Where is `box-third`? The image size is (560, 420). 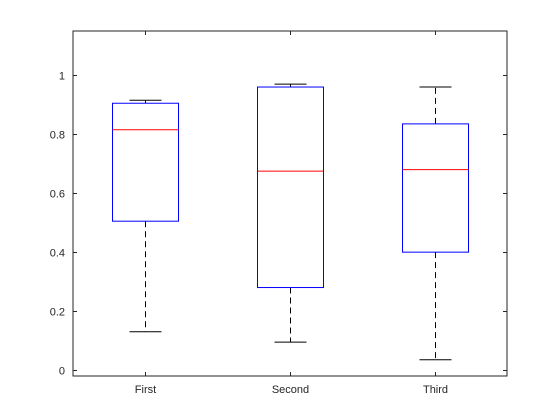 box-third is located at coordinates (435, 223).